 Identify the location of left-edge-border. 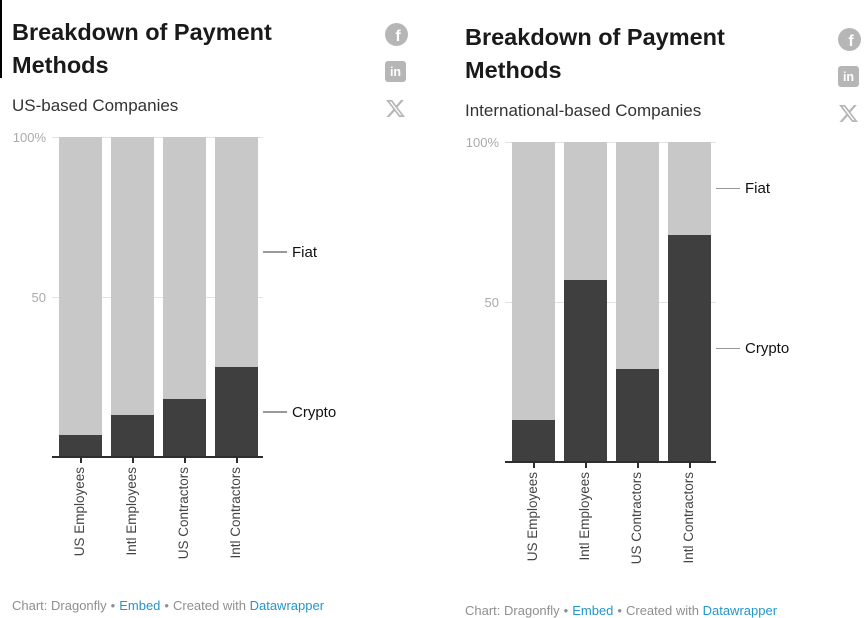
(1, 39).